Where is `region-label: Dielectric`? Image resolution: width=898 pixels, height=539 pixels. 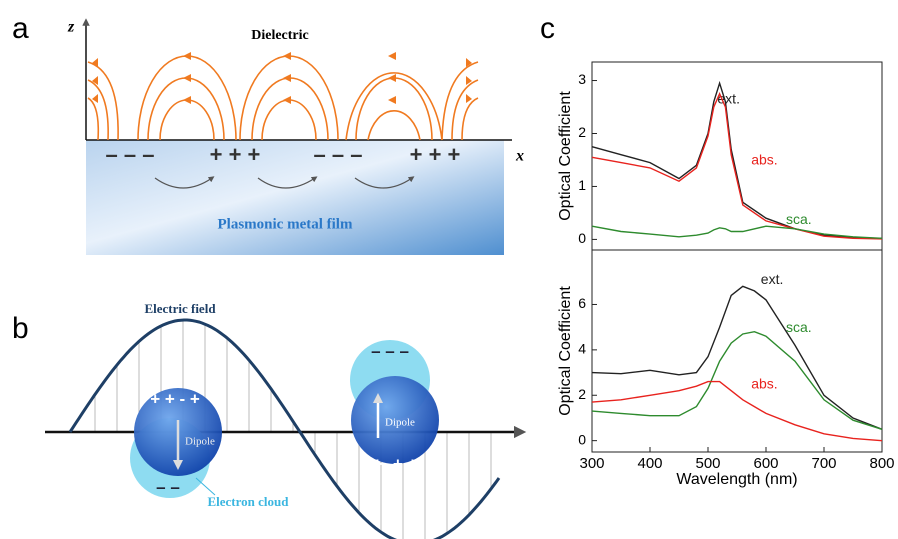 region-label: Dielectric is located at coordinates (280, 35).